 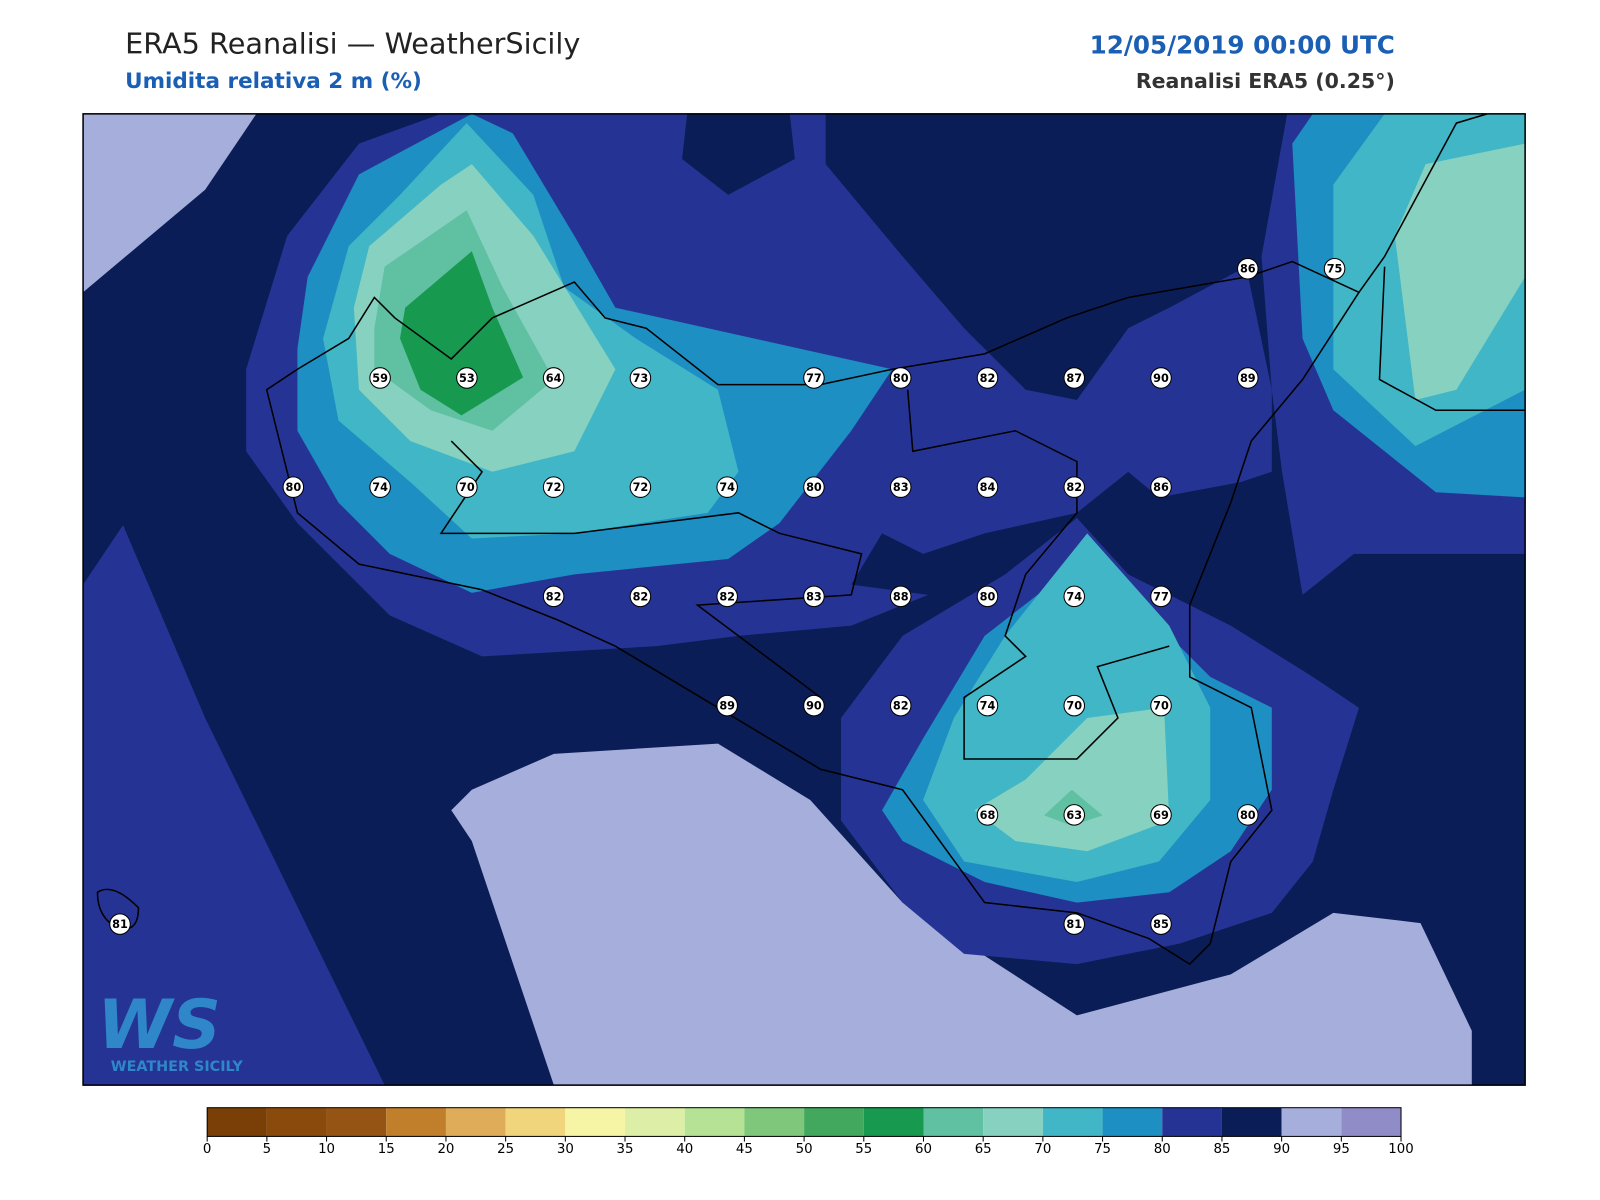 I want to click on station: 87, so click(x=1074, y=378).